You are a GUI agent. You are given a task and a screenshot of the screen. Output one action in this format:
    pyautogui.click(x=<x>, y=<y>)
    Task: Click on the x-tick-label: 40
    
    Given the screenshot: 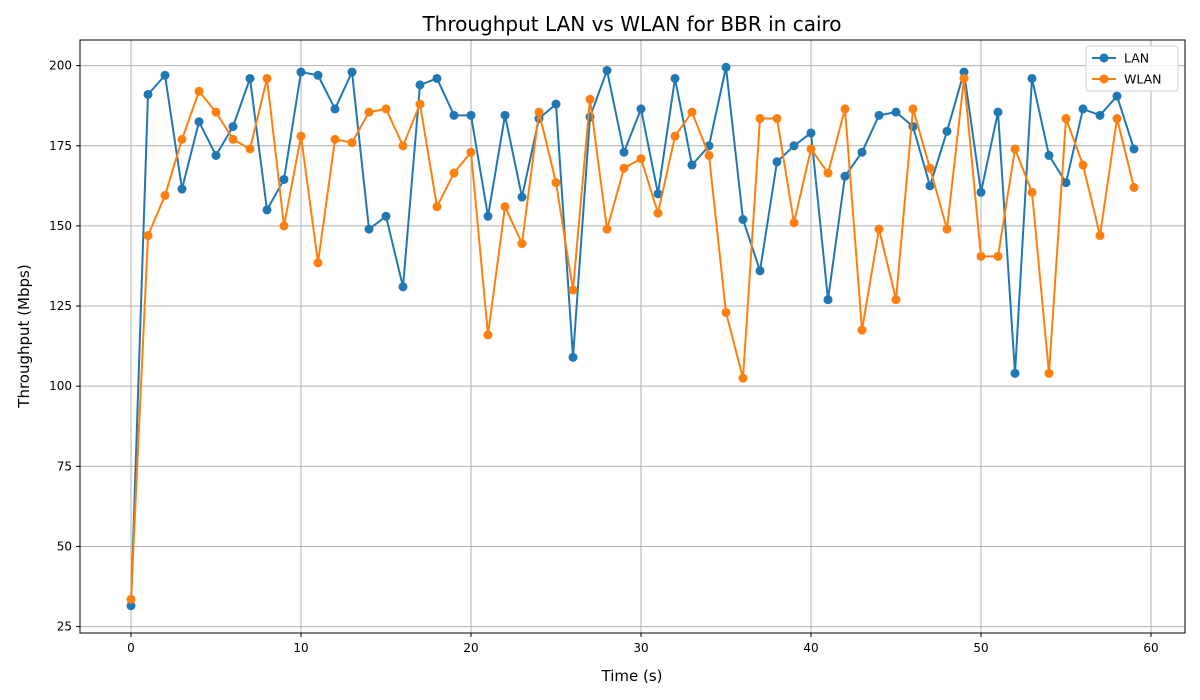 What is the action you would take?
    pyautogui.click(x=810, y=648)
    